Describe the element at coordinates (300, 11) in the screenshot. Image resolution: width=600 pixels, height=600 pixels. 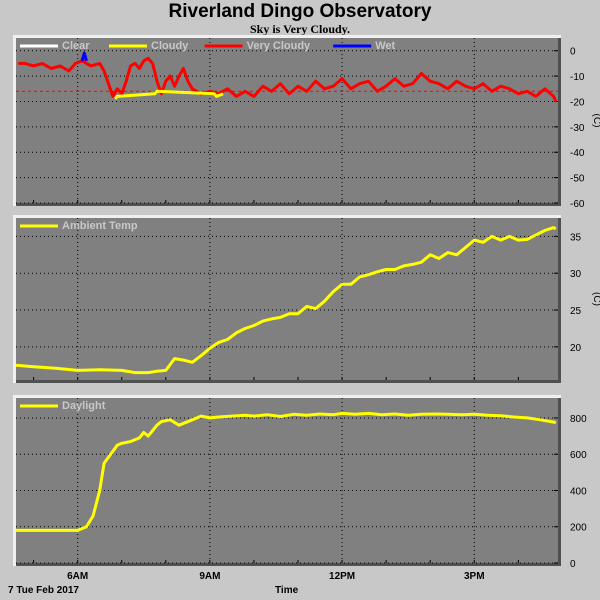
I see `page-title: Riverland Dingo Observatory` at that location.